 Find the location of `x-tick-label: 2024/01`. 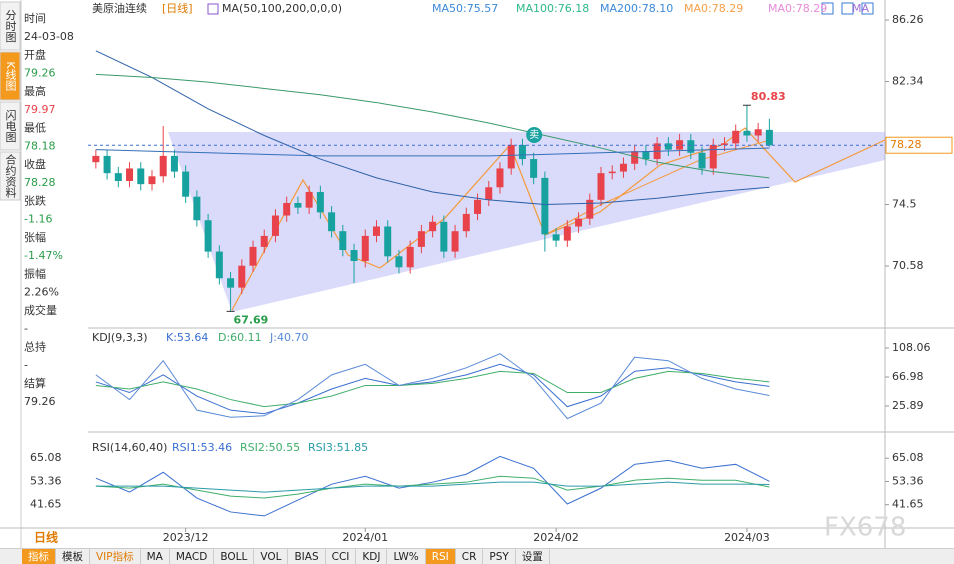

x-tick-label: 2024/01 is located at coordinates (365, 537).